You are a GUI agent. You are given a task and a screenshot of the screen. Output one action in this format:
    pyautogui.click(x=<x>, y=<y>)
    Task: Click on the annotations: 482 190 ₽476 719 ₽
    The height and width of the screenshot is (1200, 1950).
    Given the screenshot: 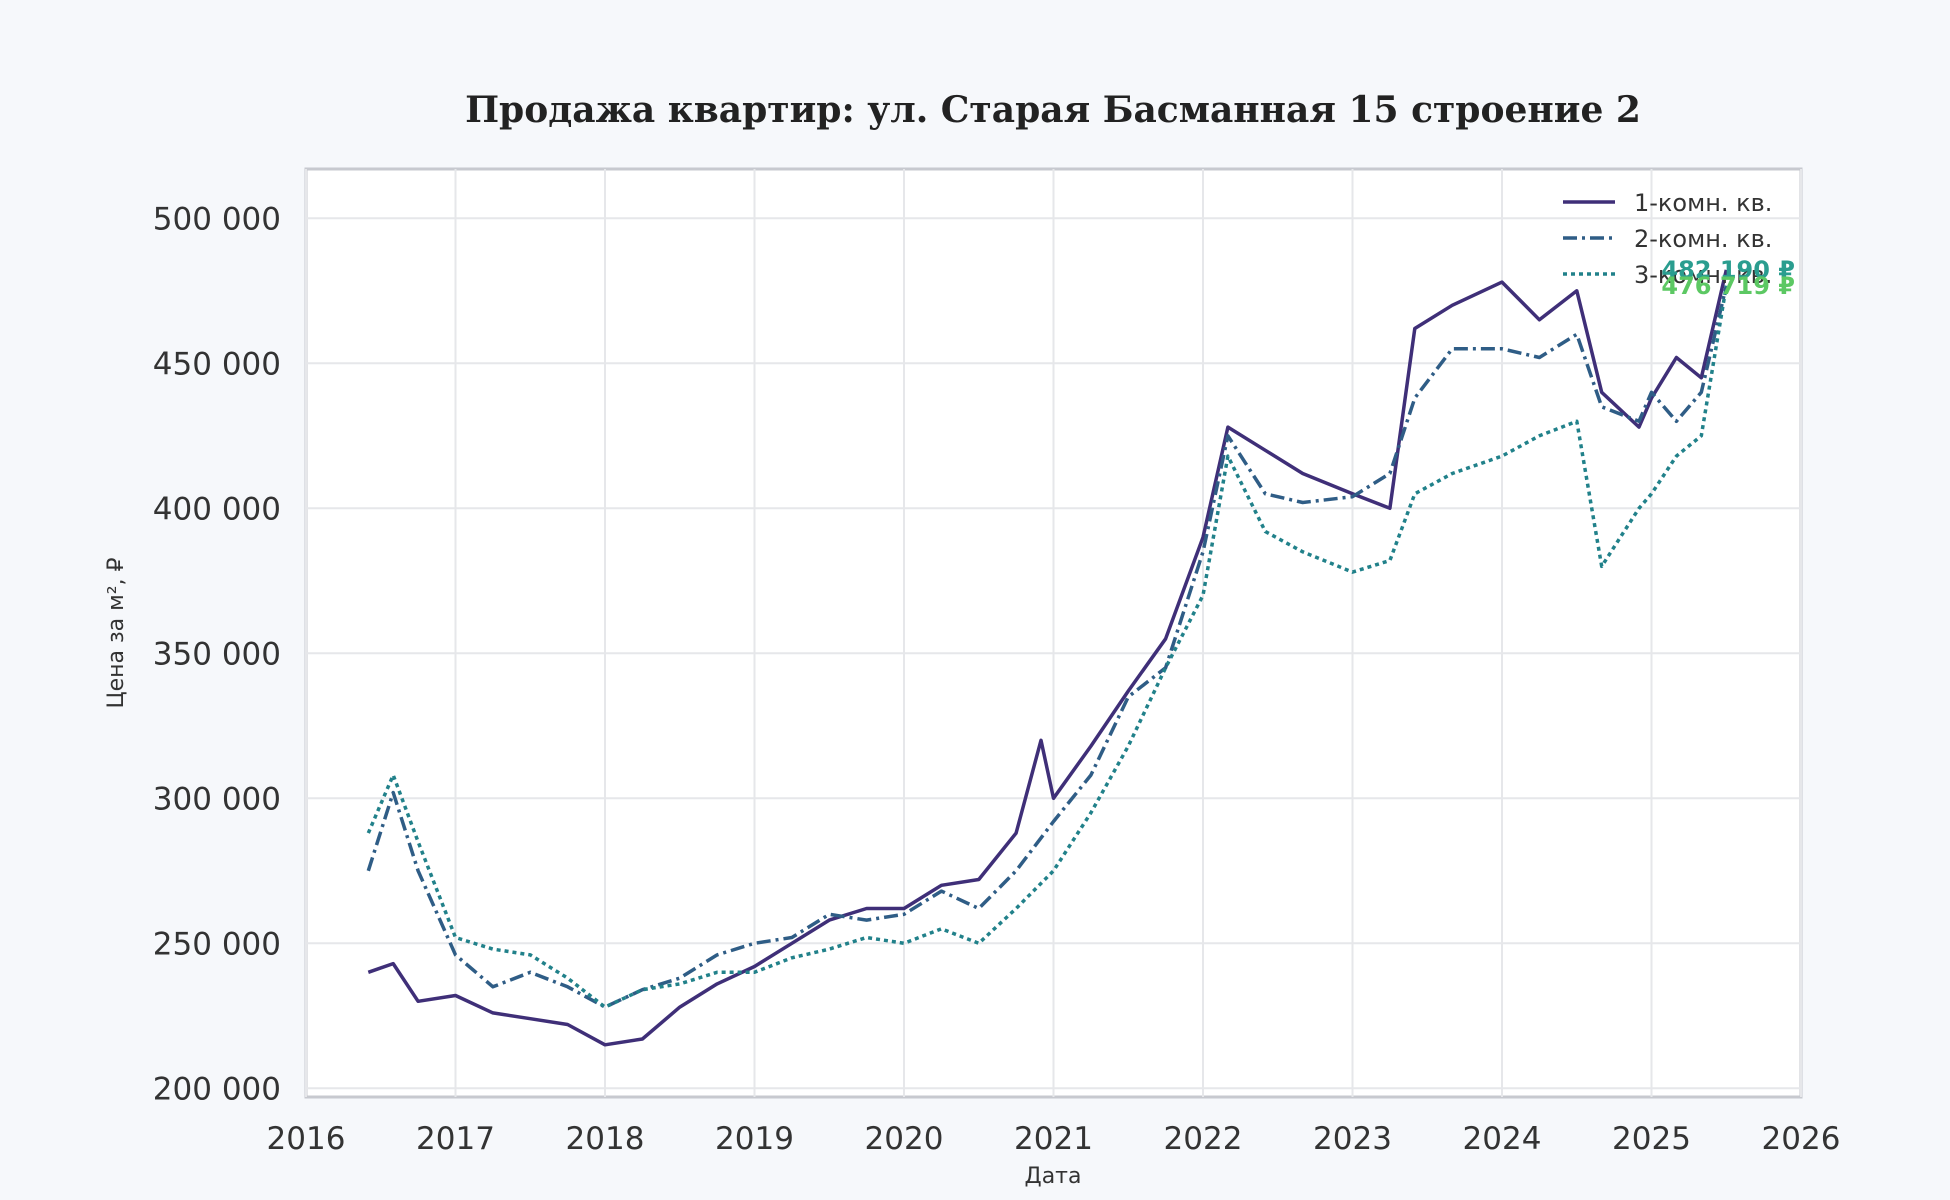 What is the action you would take?
    pyautogui.click(x=1728, y=278)
    